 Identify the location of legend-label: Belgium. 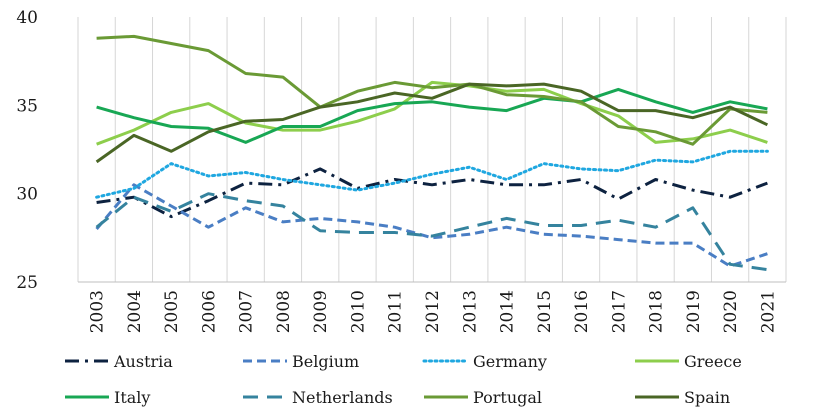
(325, 361).